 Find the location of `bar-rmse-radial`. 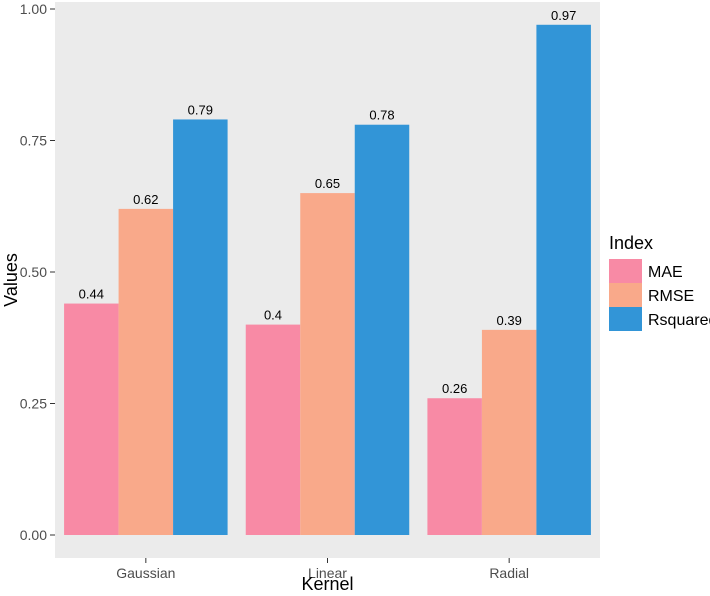

bar-rmse-radial is located at coordinates (509, 432).